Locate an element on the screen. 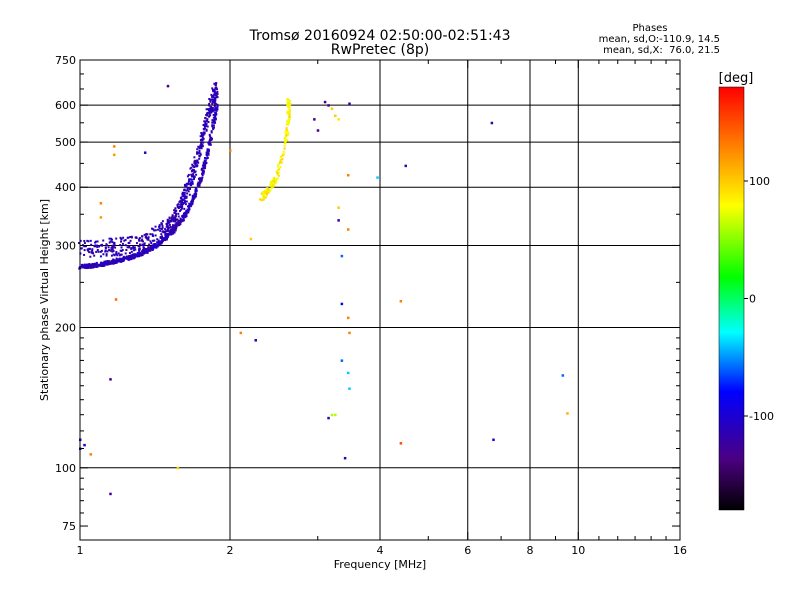  colorbar-tick-label: 0 is located at coordinates (752, 299).